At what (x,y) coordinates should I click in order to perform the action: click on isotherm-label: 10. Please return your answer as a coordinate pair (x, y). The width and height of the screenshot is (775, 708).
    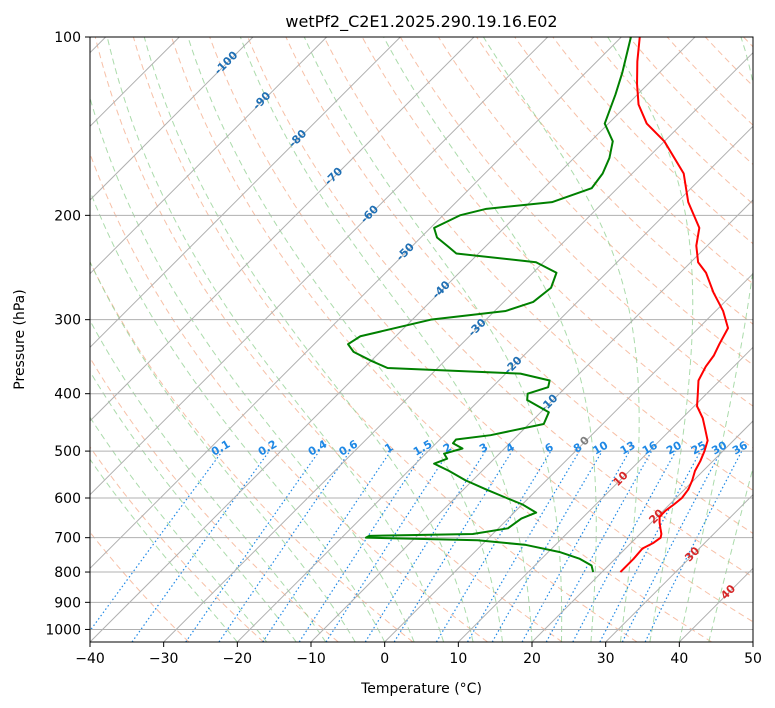
    Looking at the image, I should click on (621, 479).